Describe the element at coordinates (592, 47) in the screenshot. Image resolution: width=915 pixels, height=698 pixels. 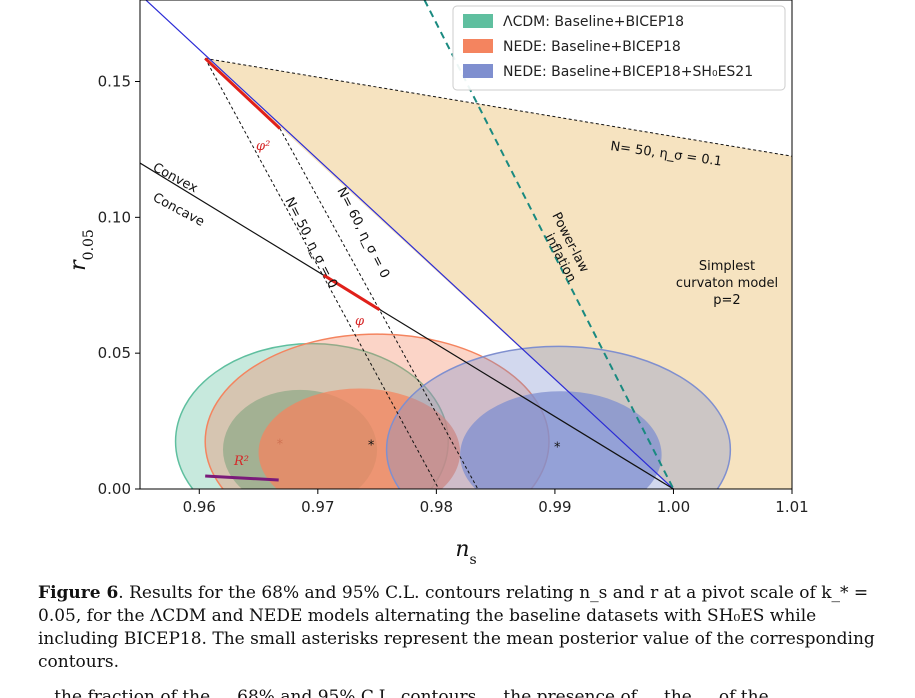
I see `legend-label-1: NEDE: Baseline+BICEP18` at that location.